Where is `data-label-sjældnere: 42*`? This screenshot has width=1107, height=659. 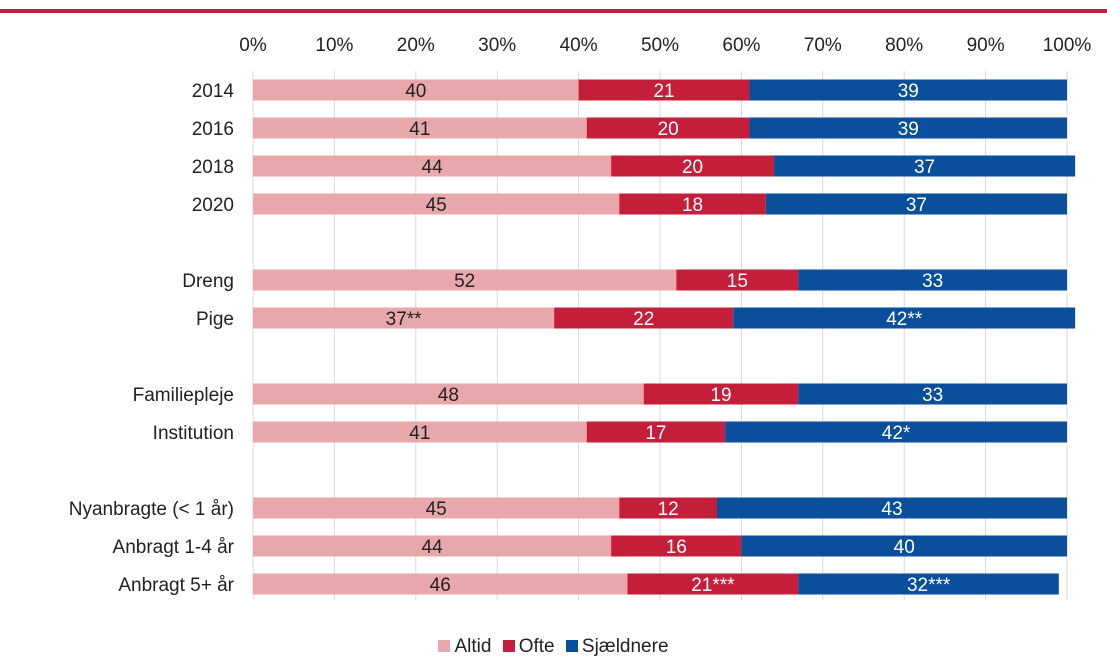 data-label-sjældnere: 42* is located at coordinates (896, 433).